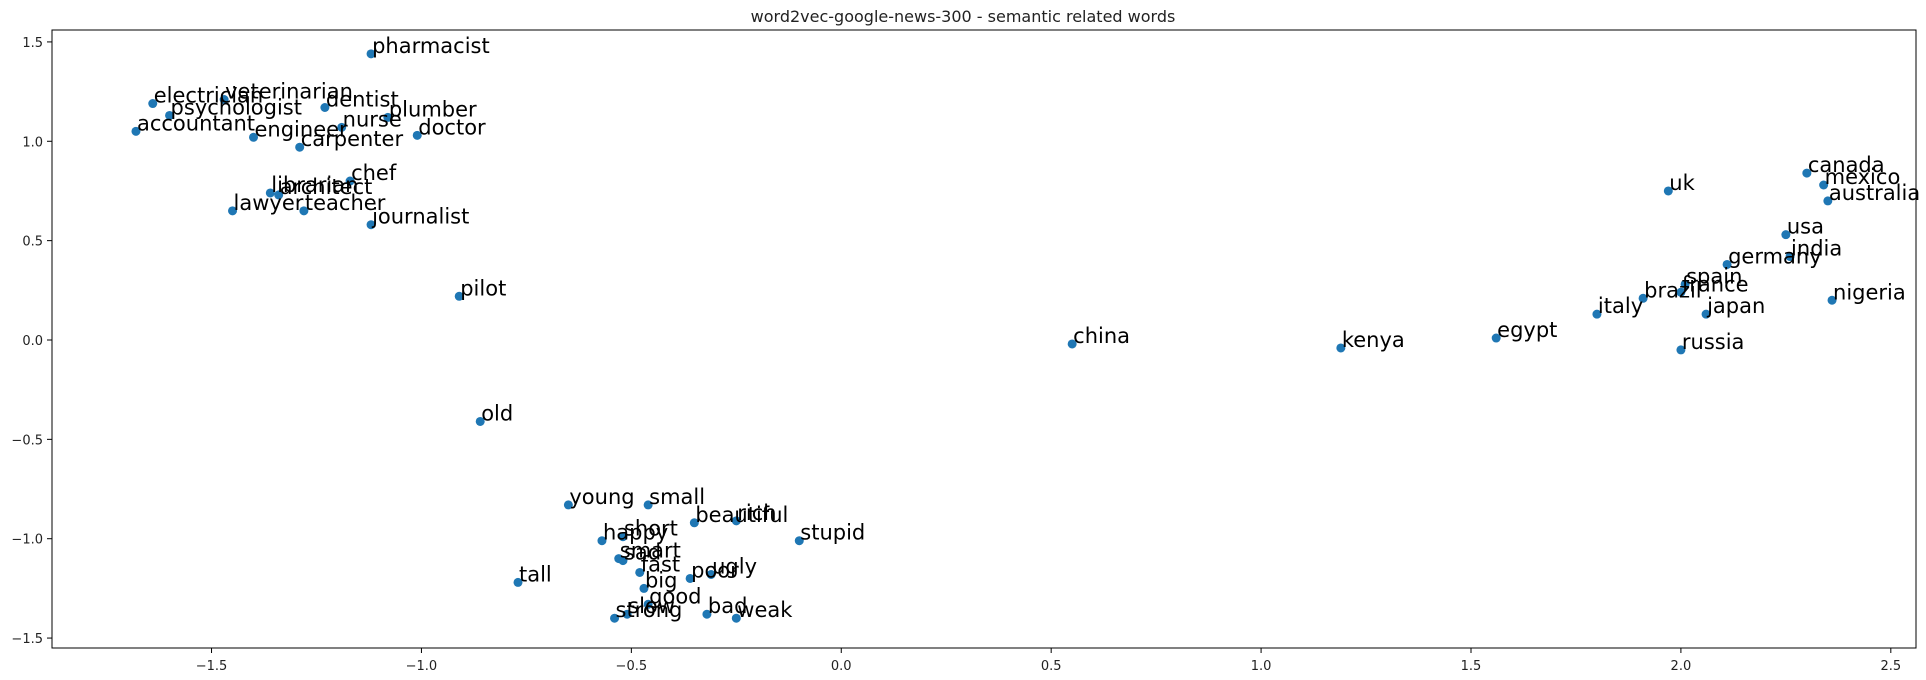 This screenshot has width=1926, height=680. What do you see at coordinates (1261, 666) in the screenshot?
I see `x-tick-label: 1.0` at bounding box center [1261, 666].